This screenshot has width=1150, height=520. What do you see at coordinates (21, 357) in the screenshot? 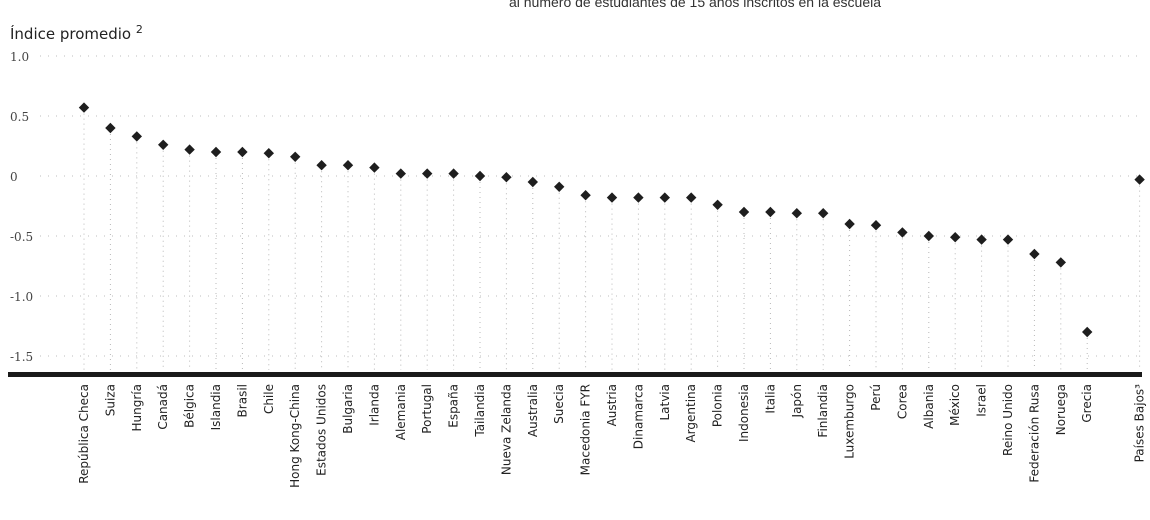
I see `y-tick-label: -1.5` at bounding box center [21, 357].